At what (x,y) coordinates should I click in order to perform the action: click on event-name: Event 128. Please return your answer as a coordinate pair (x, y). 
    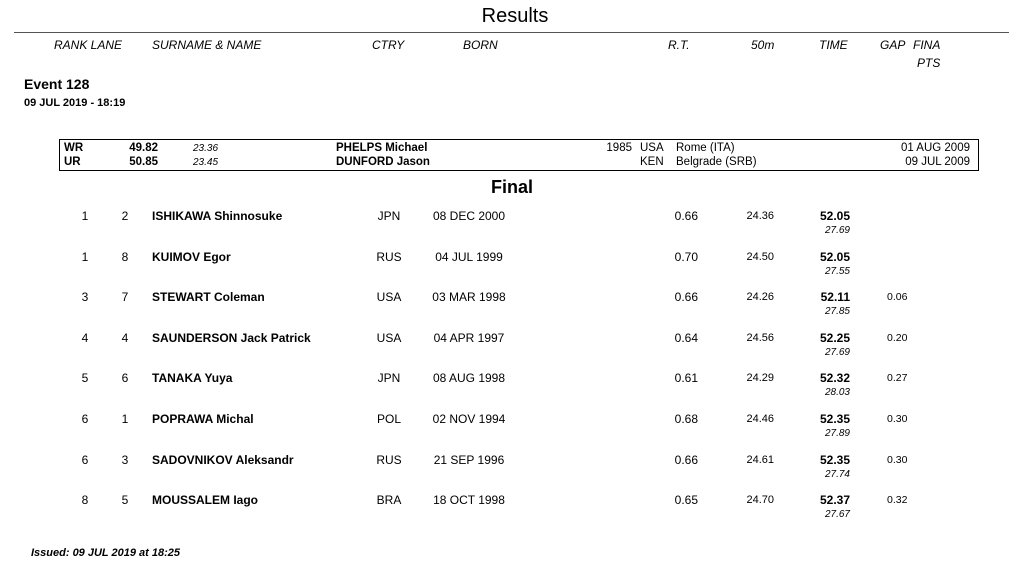
    Looking at the image, I should click on (57, 84).